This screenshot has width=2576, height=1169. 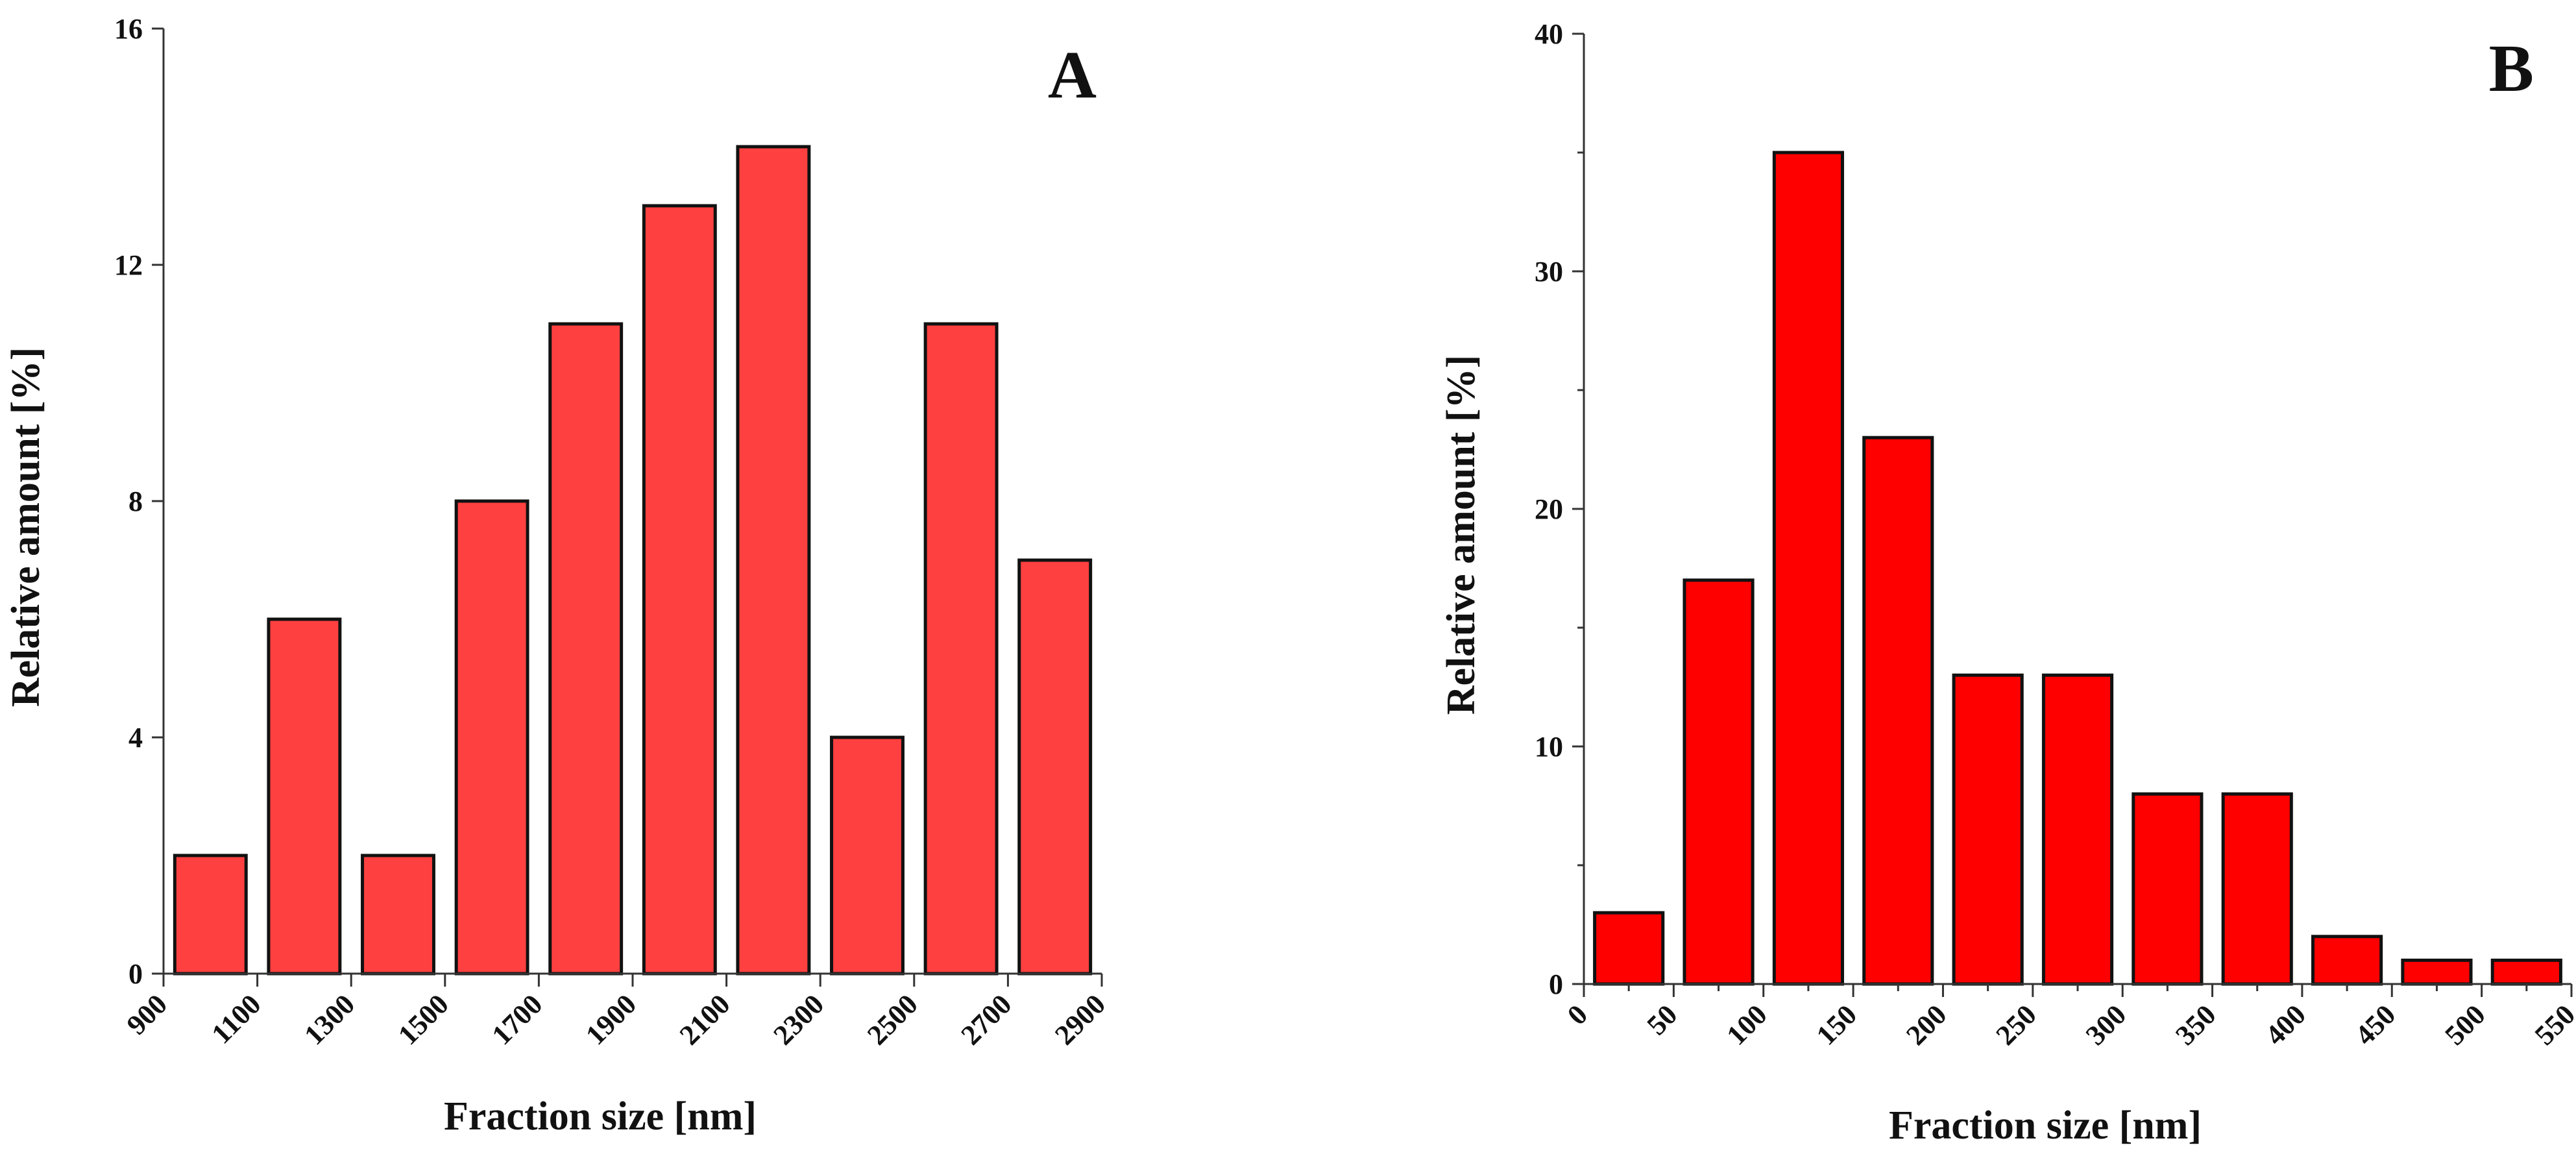 What do you see at coordinates (1549, 272) in the screenshot?
I see `y-tick-label: 30` at bounding box center [1549, 272].